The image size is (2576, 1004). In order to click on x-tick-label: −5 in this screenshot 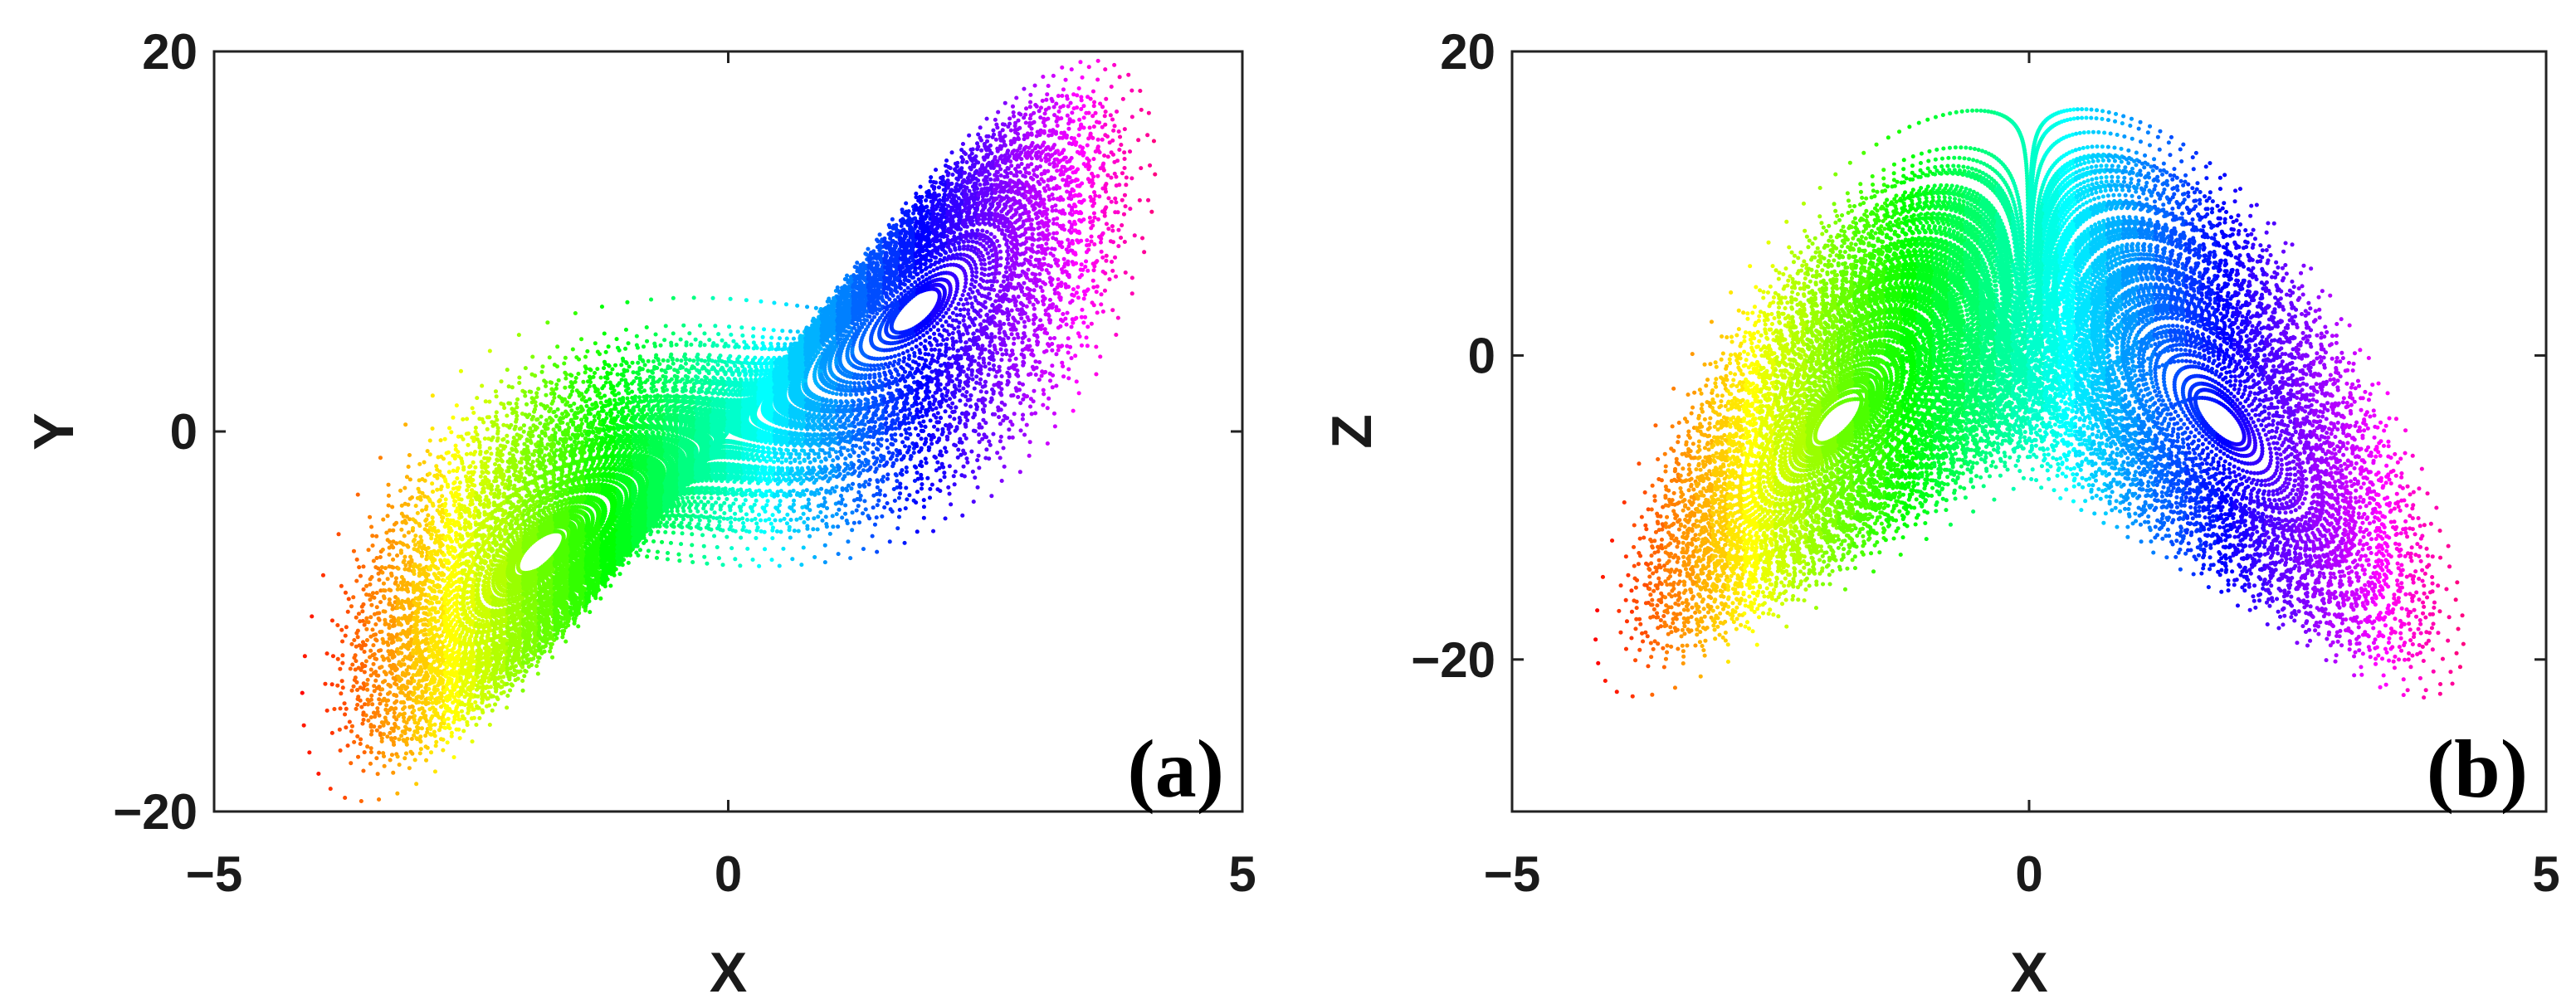, I will do `click(1512, 874)`.